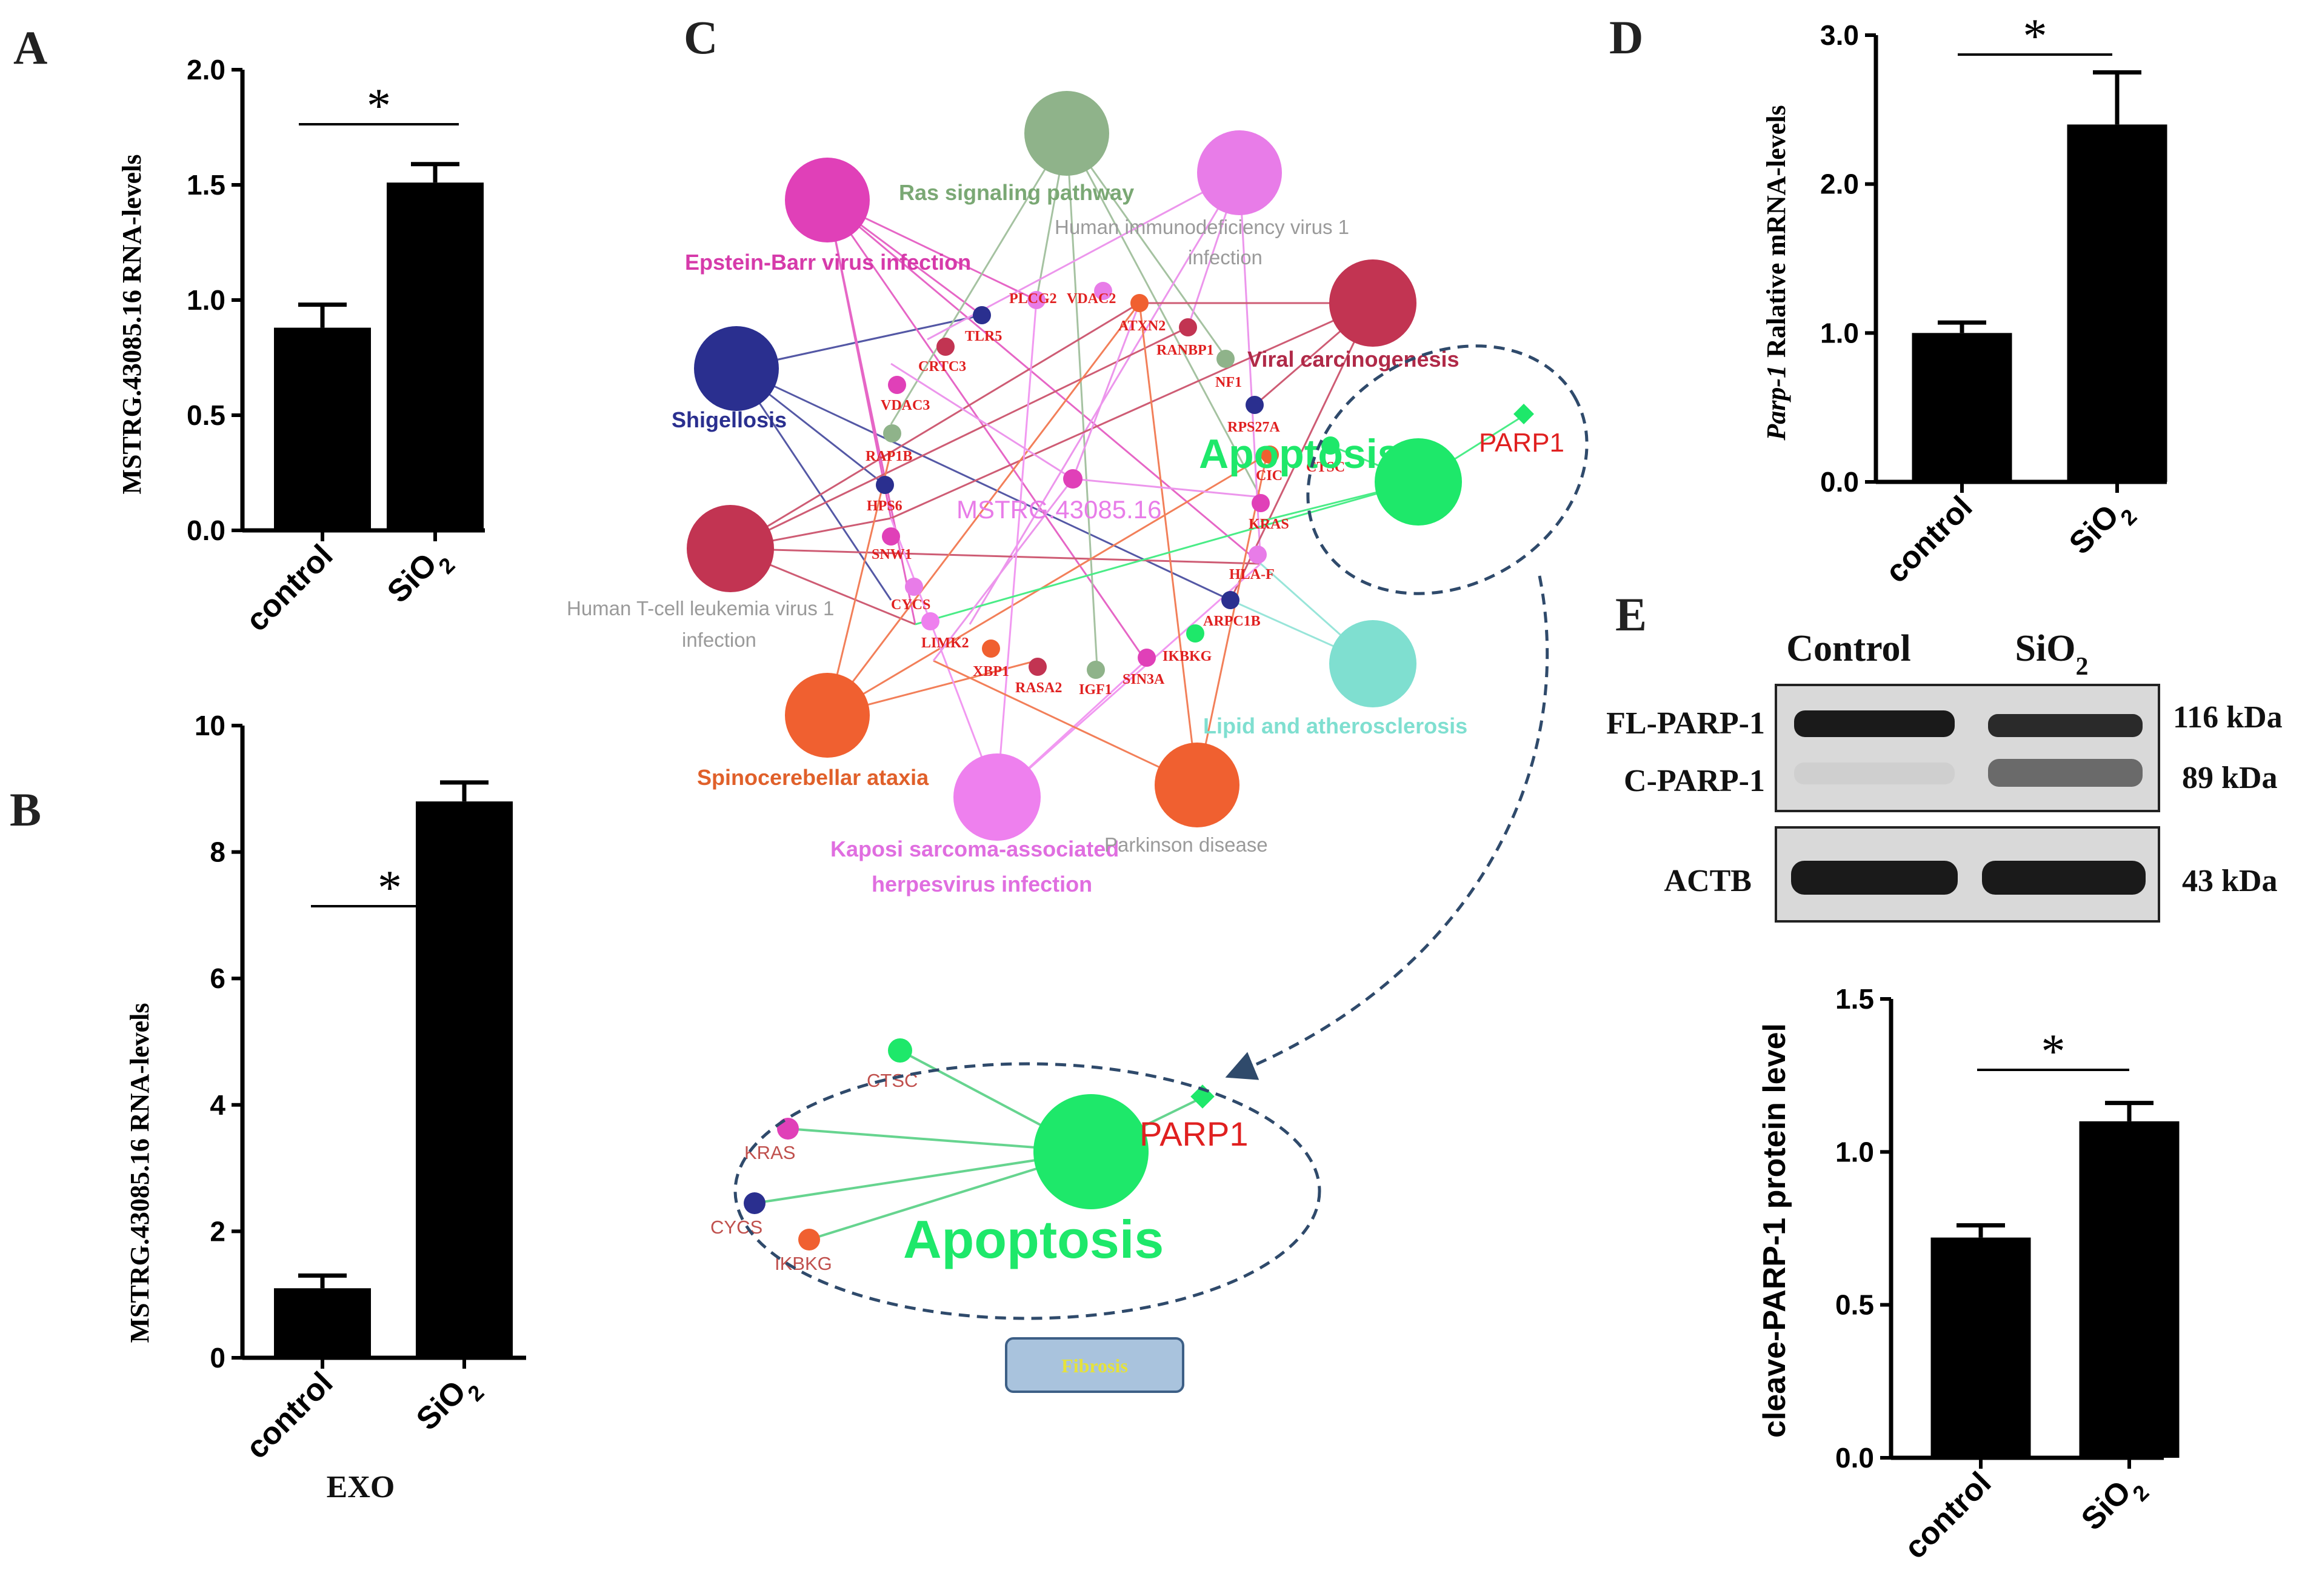 The height and width of the screenshot is (1596, 2302). What do you see at coordinates (1387, 827) in the screenshot?
I see `zoom-arrow` at bounding box center [1387, 827].